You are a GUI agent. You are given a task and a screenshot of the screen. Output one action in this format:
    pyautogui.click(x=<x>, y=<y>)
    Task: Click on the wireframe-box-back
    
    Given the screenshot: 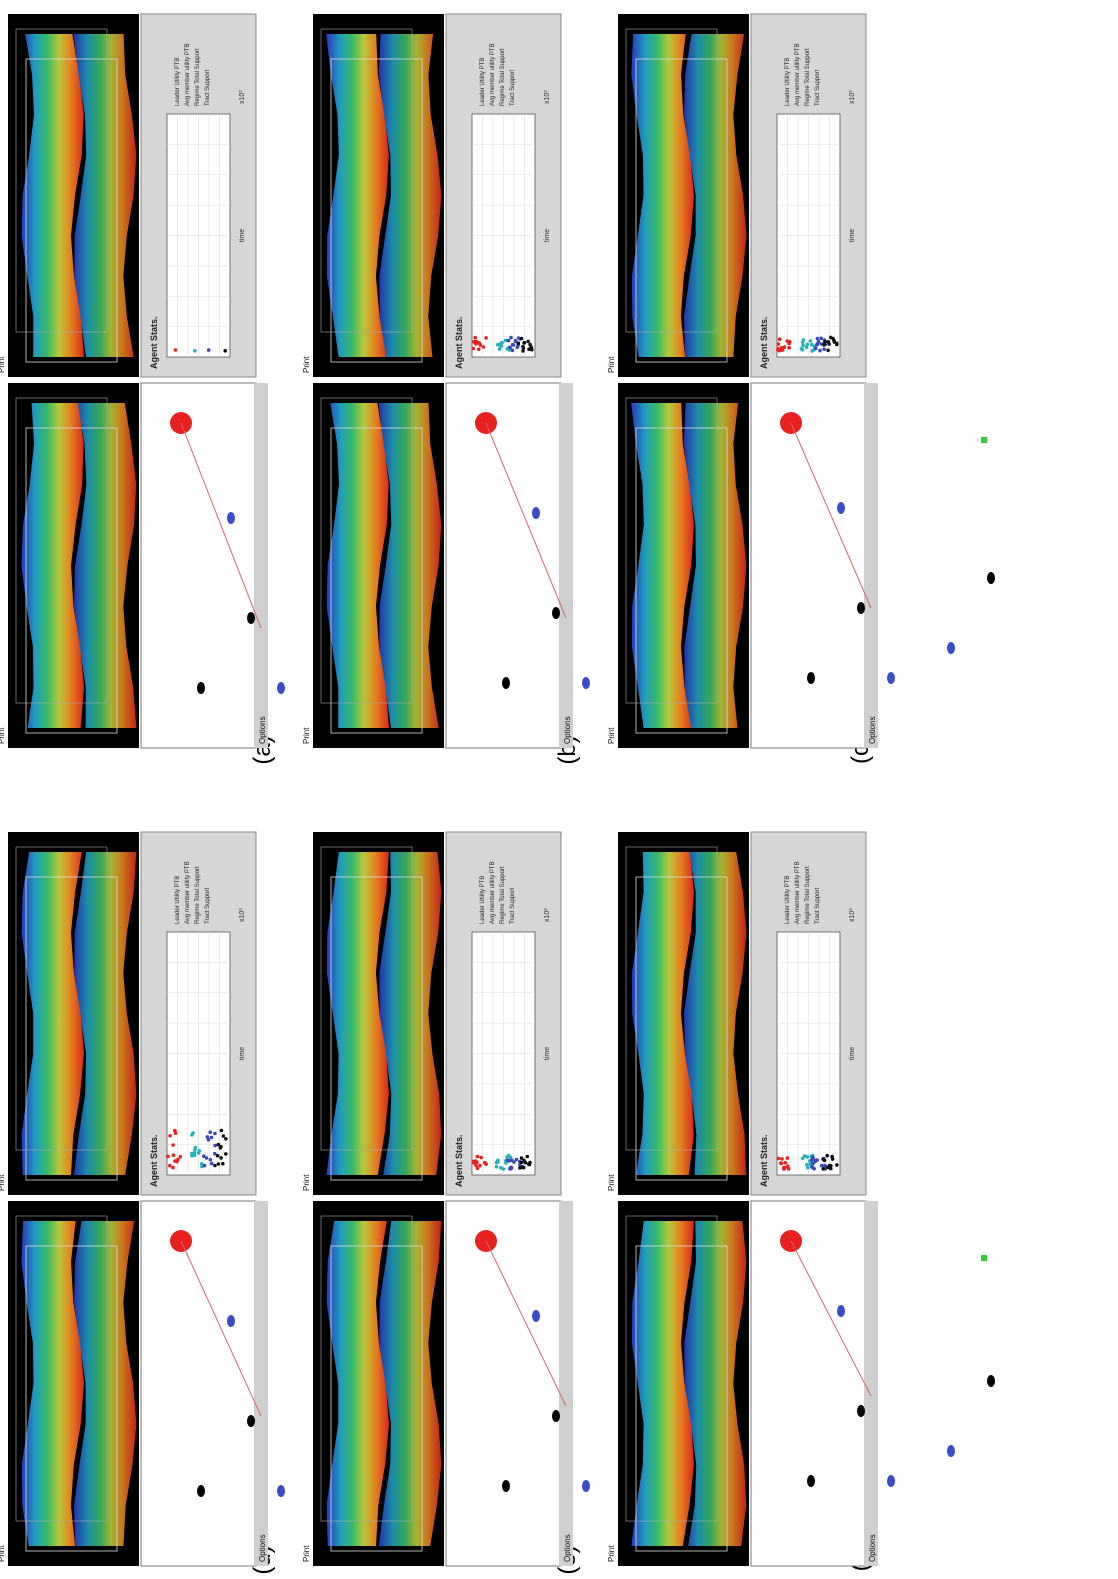 What is the action you would take?
    pyautogui.click(x=366, y=998)
    